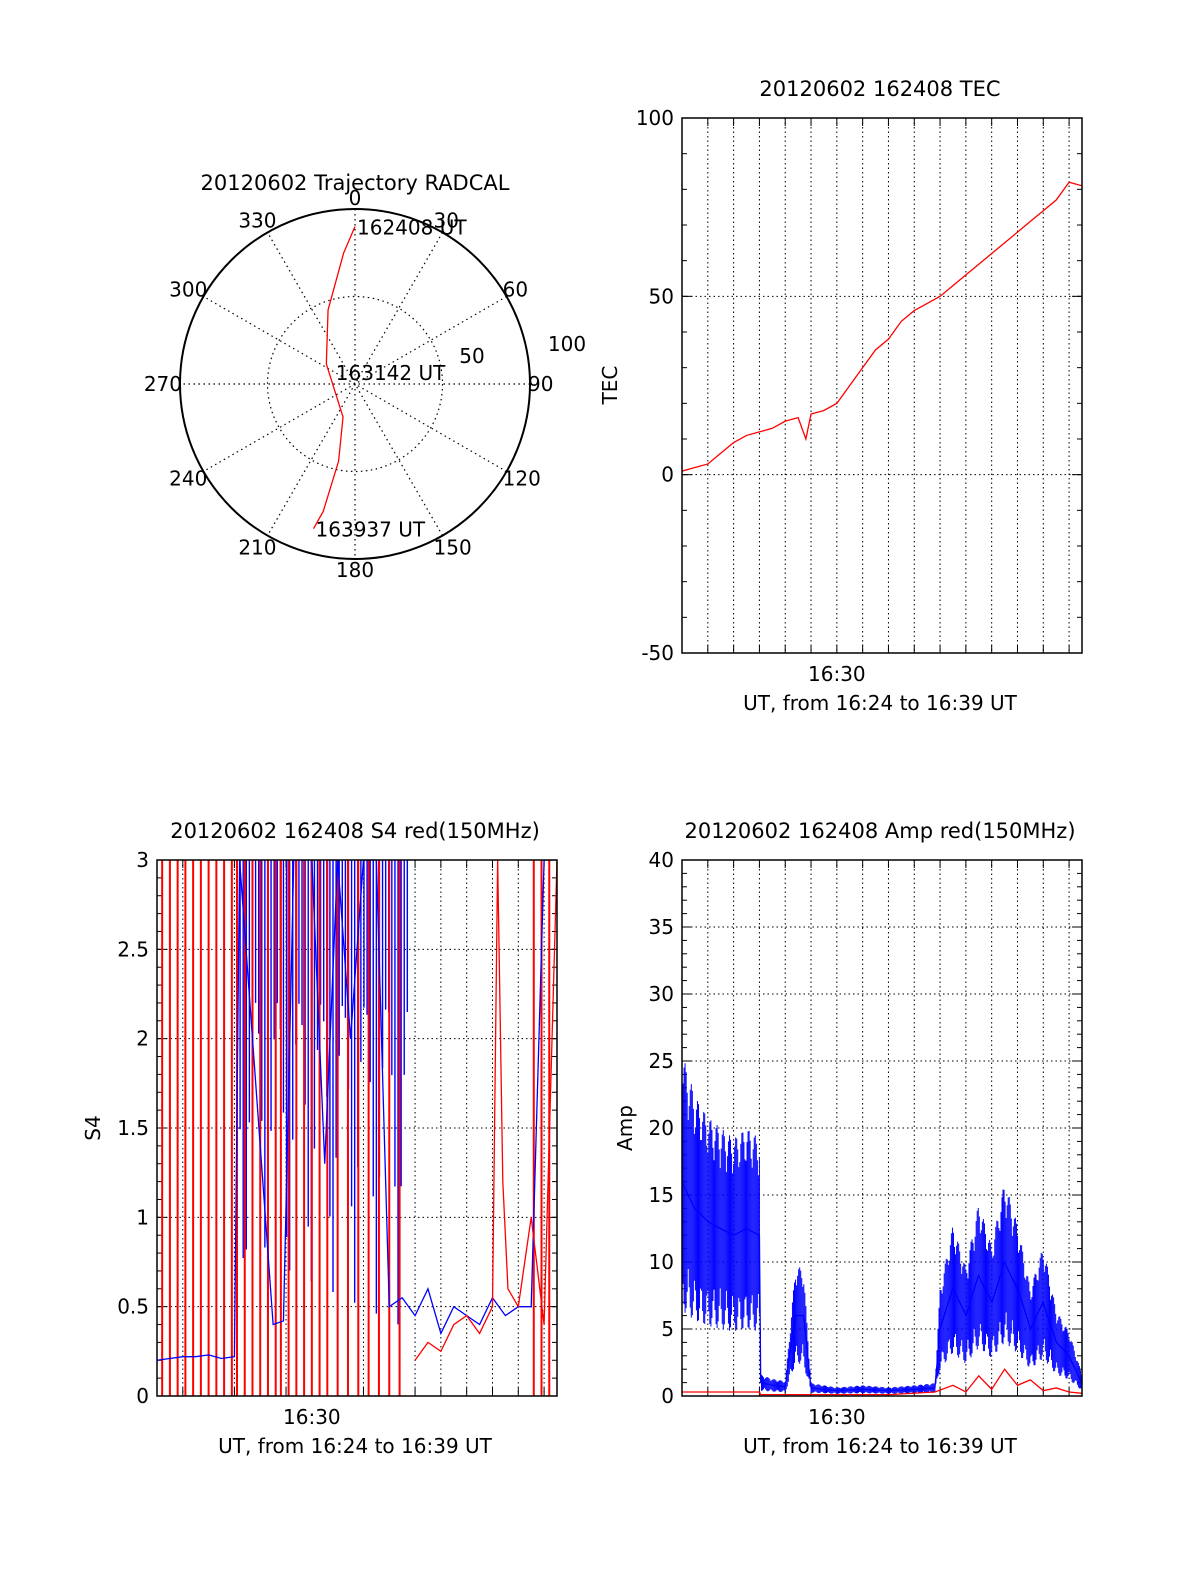 The width and height of the screenshot is (1200, 1575). What do you see at coordinates (661, 927) in the screenshot?
I see `y-tick-label: 35` at bounding box center [661, 927].